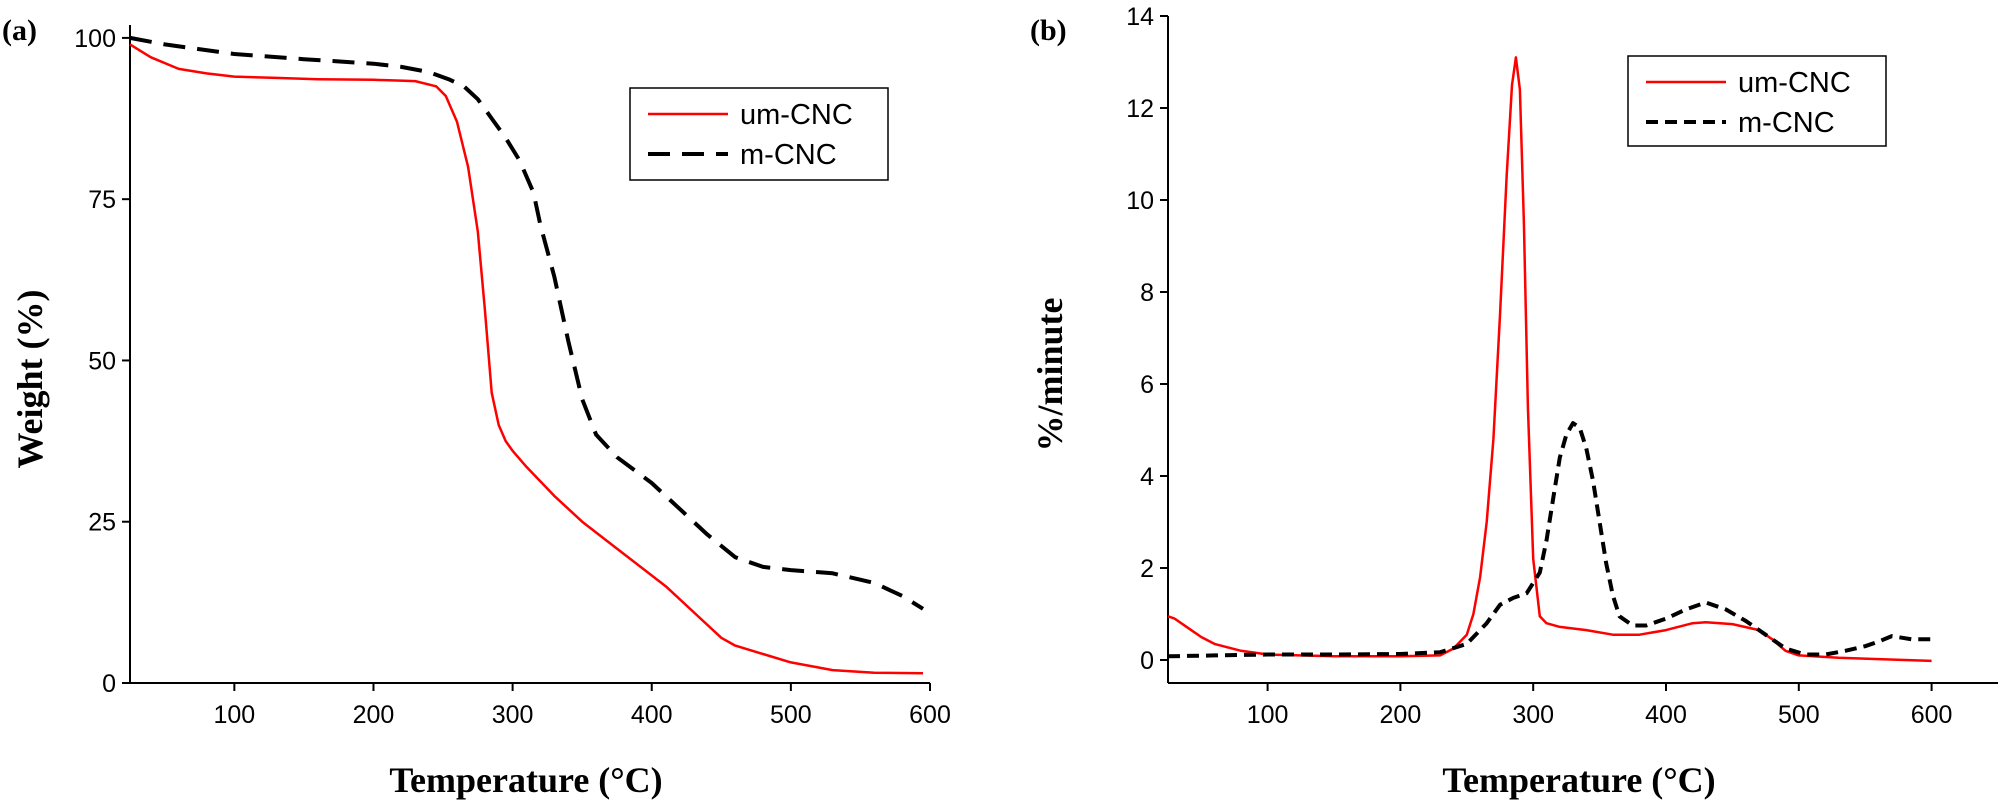 This screenshot has width=2000, height=810. I want to click on y-tick-label: 14, so click(1140, 17).